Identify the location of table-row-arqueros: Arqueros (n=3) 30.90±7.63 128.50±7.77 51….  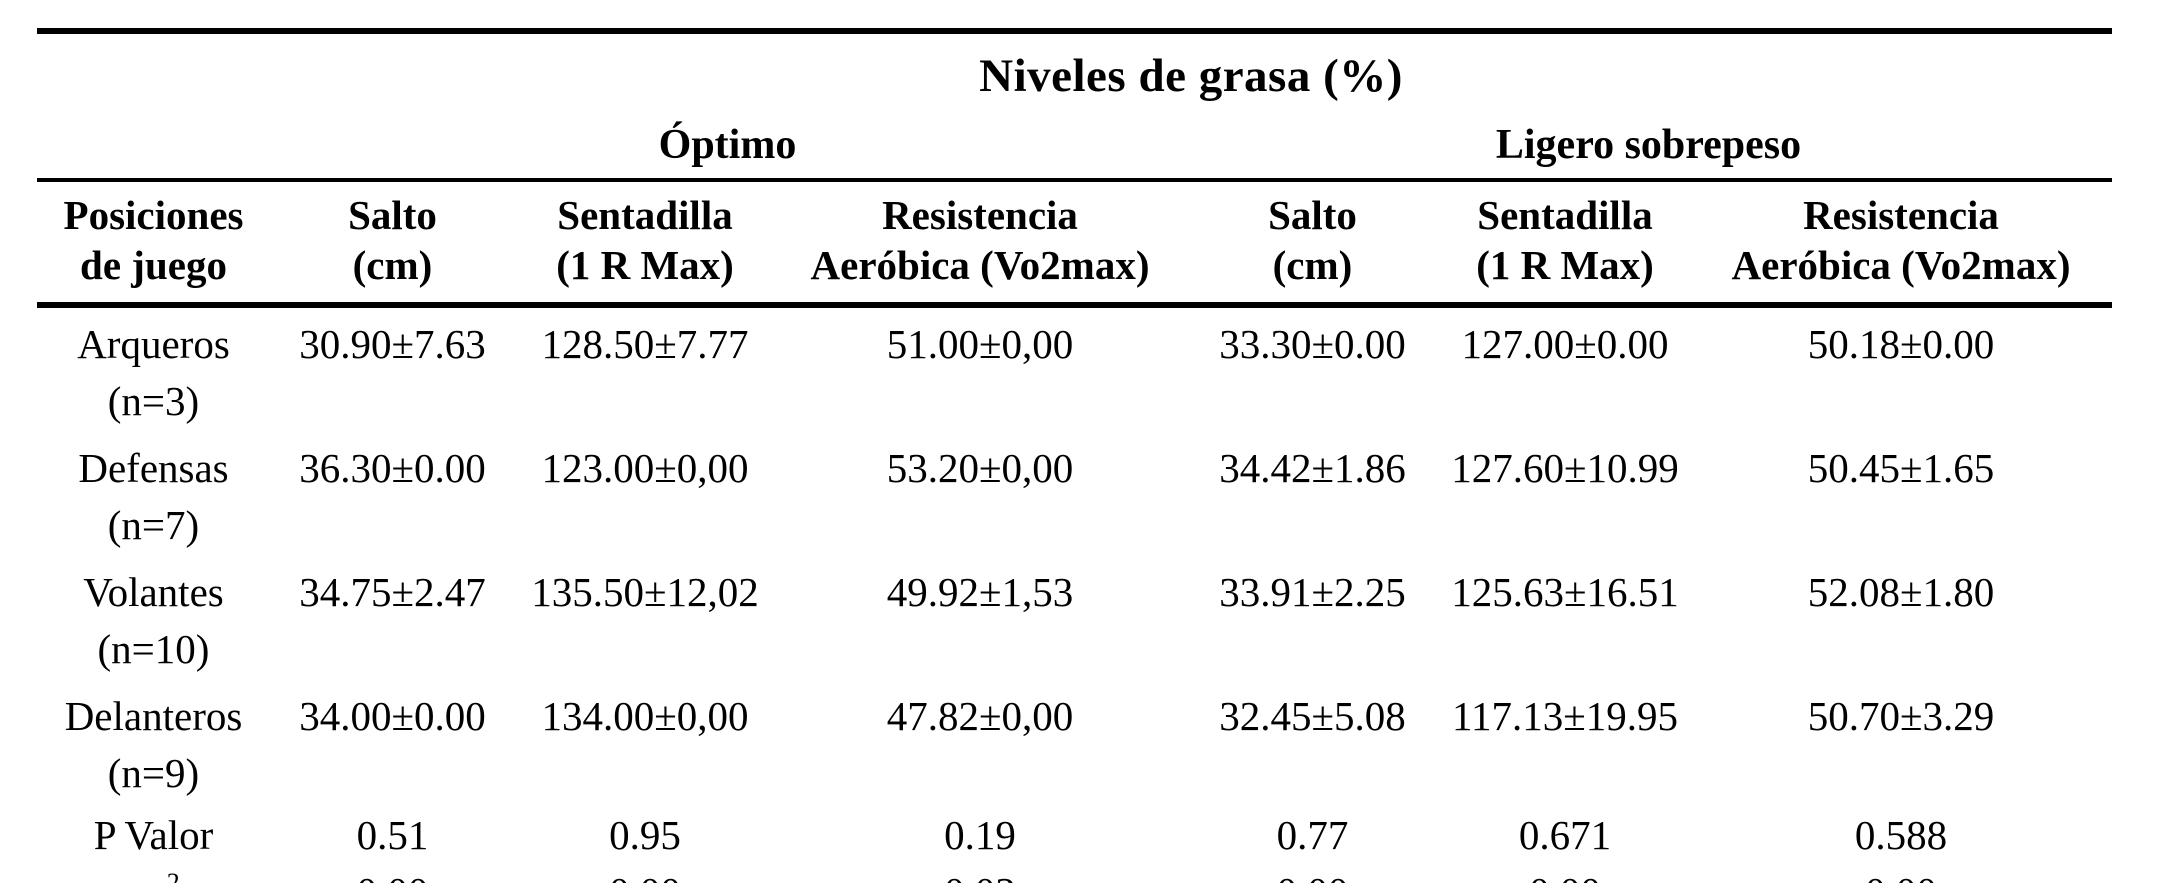
(1074, 368).